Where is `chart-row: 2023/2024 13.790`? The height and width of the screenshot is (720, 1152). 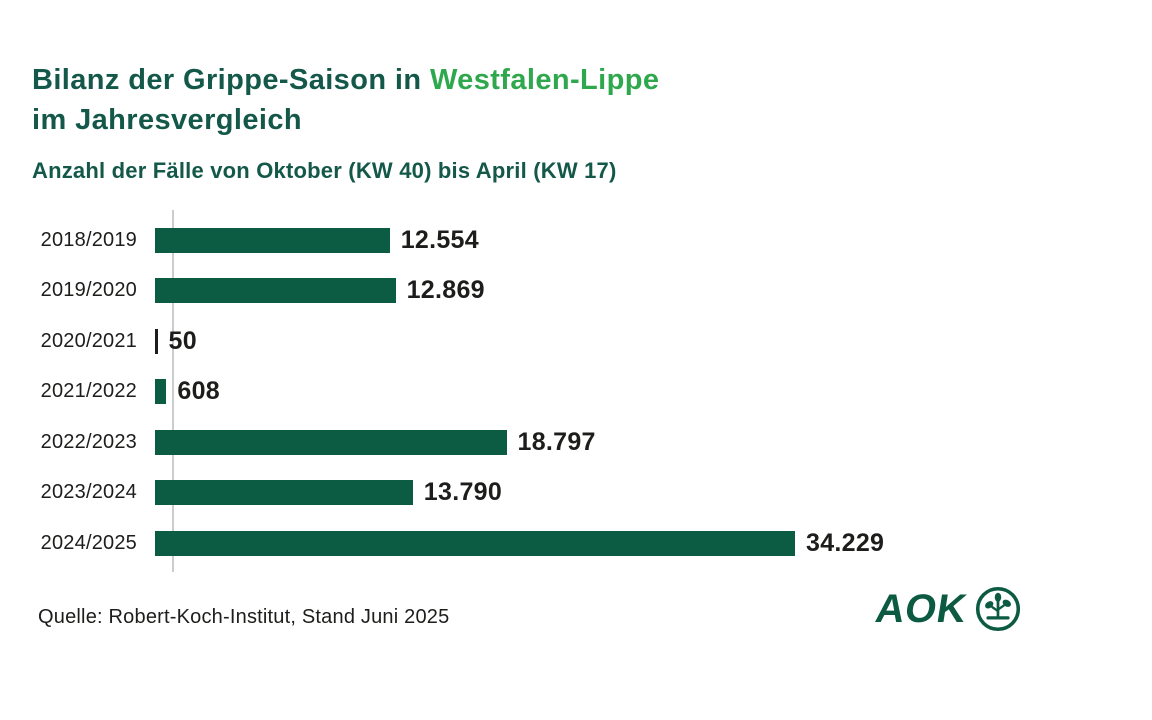 chart-row: 2023/2024 13.790 is located at coordinates (577, 493).